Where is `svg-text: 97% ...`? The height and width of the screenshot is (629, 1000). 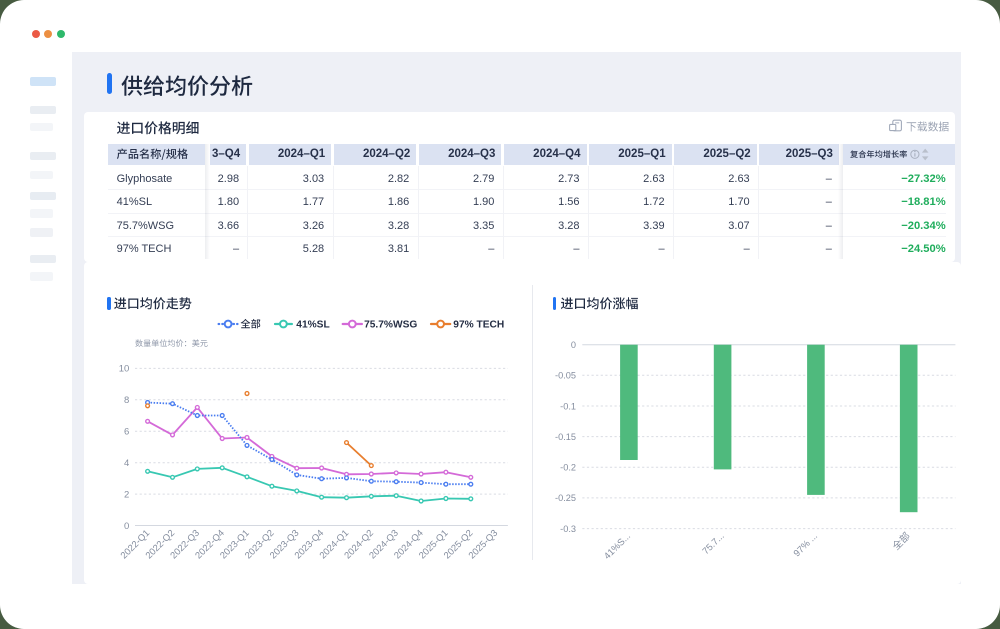
svg-text: 97% ... is located at coordinates (805, 544).